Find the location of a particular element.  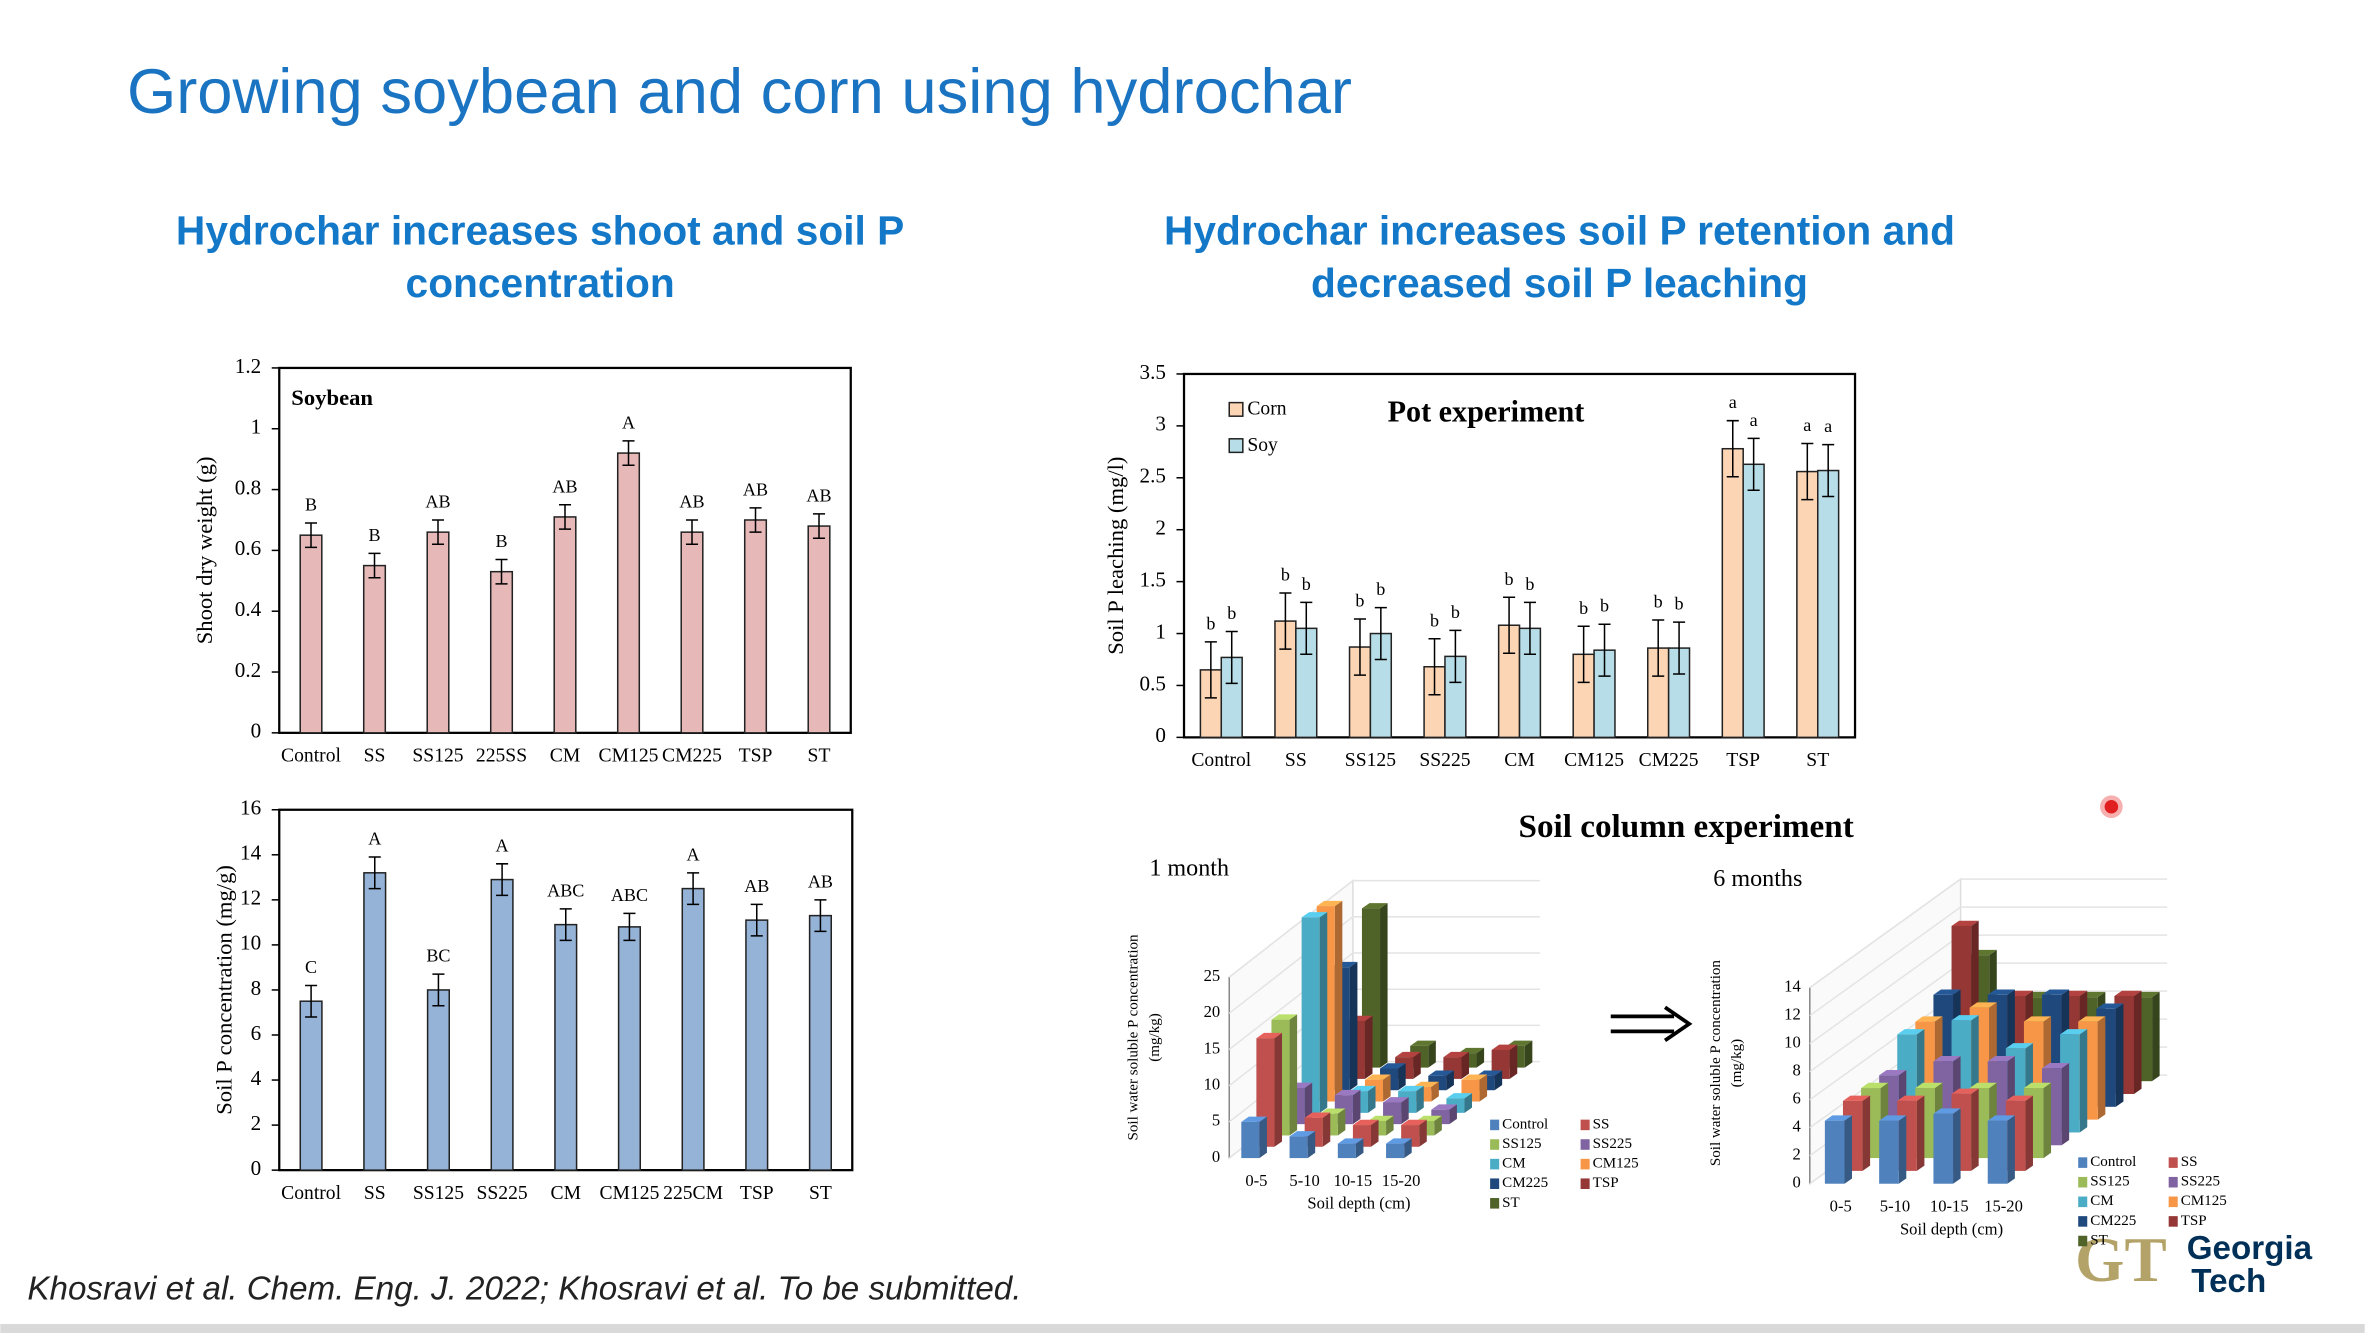

y-tick-label: 1 is located at coordinates (256, 427).